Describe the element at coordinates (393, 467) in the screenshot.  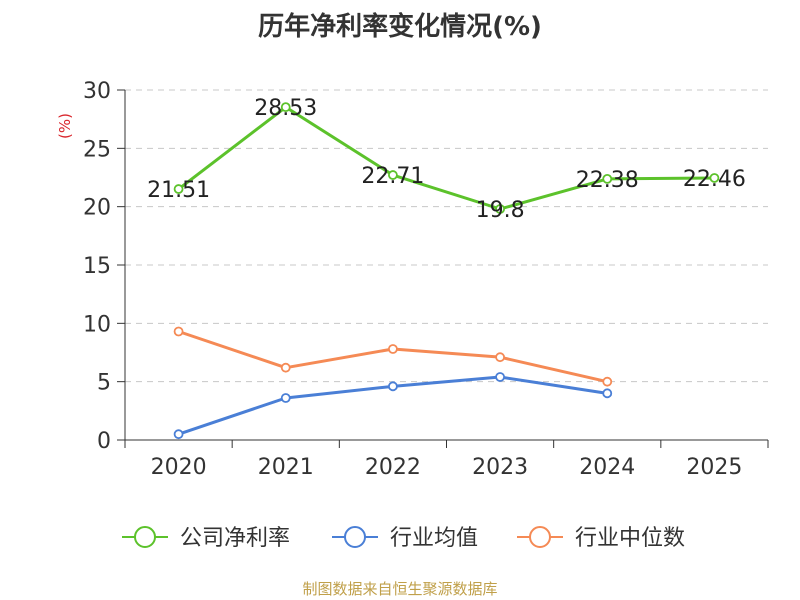
I see `x-tick-label: 2022` at that location.